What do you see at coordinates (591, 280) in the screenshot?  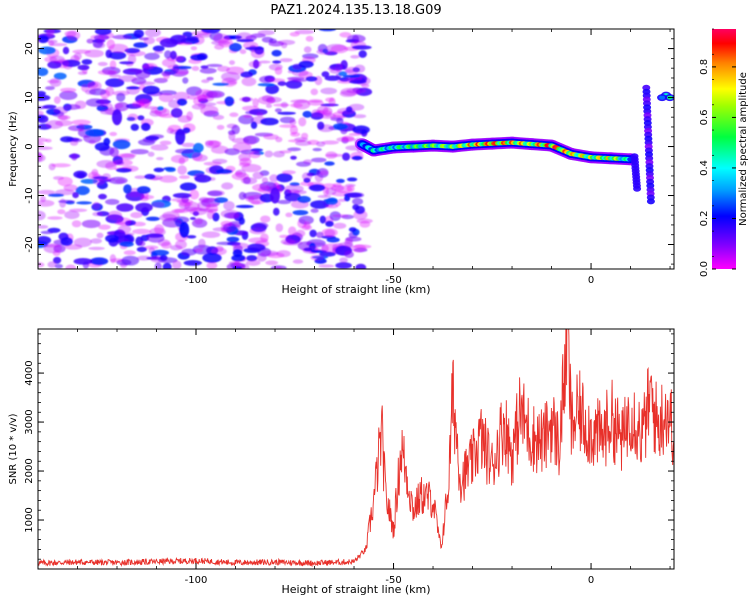 I see `x-tick-label: 0` at bounding box center [591, 280].